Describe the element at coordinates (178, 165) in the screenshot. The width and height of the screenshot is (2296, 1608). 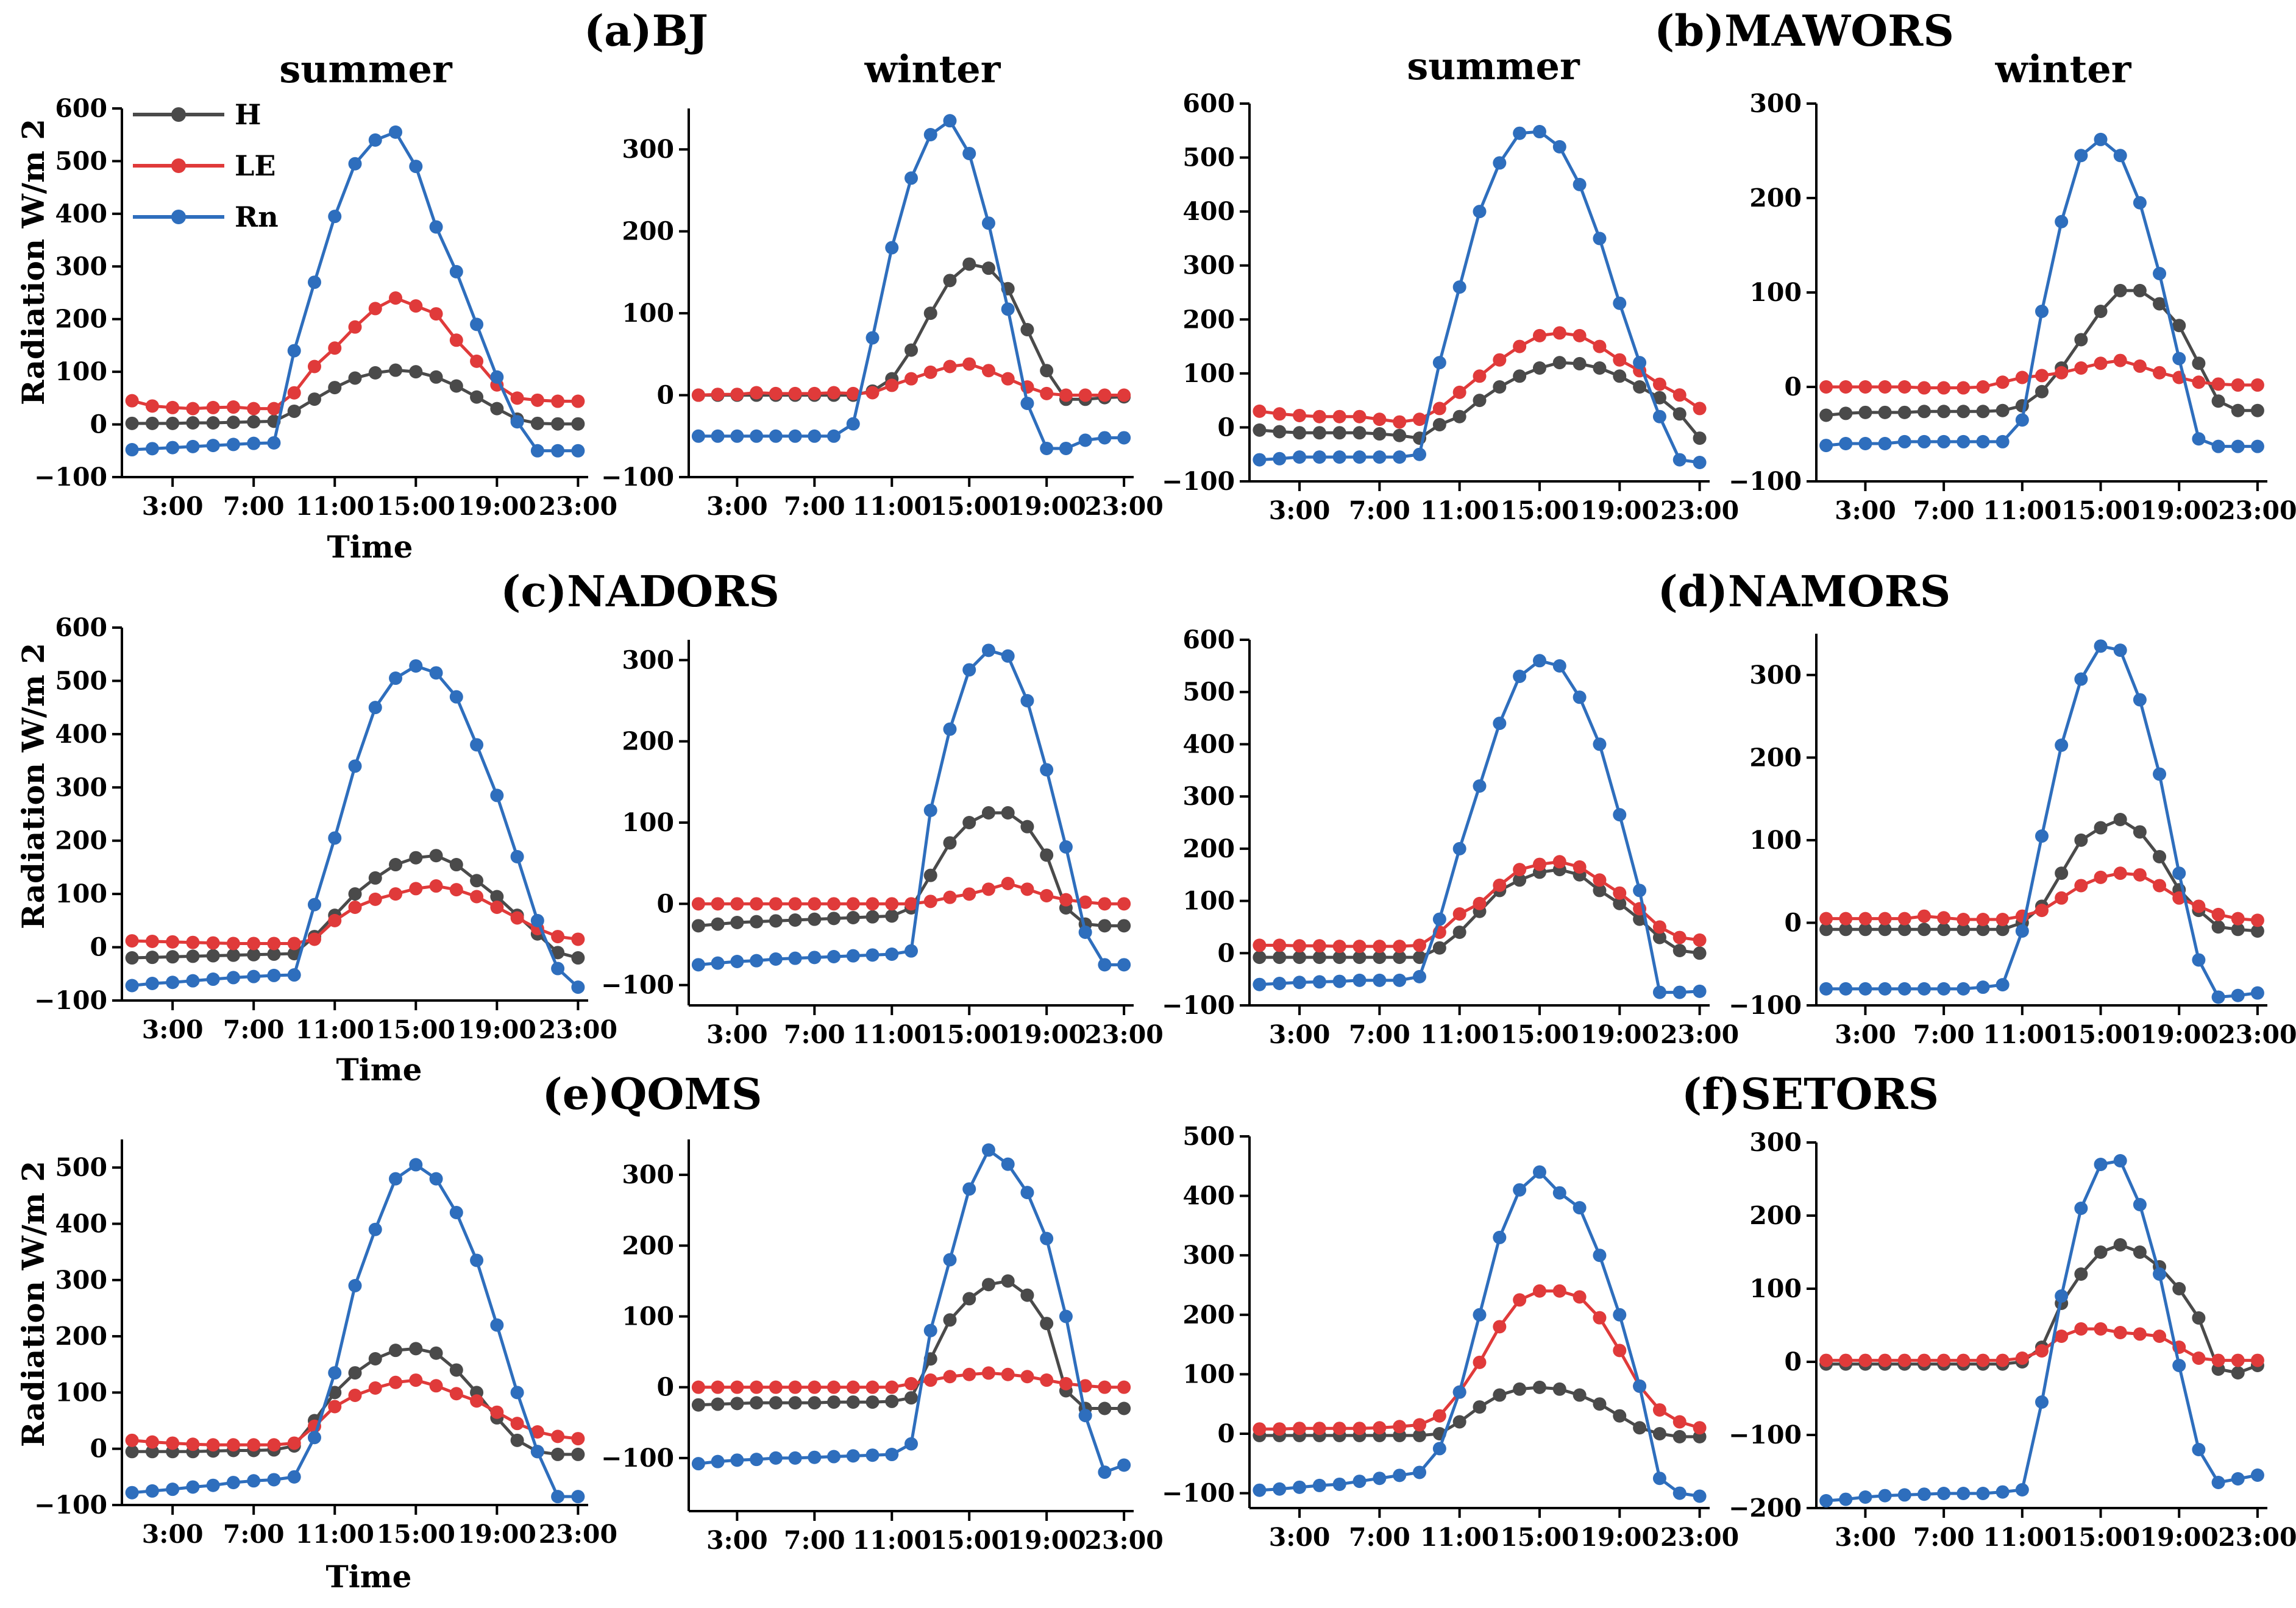
I see `legend-marker-le` at that location.